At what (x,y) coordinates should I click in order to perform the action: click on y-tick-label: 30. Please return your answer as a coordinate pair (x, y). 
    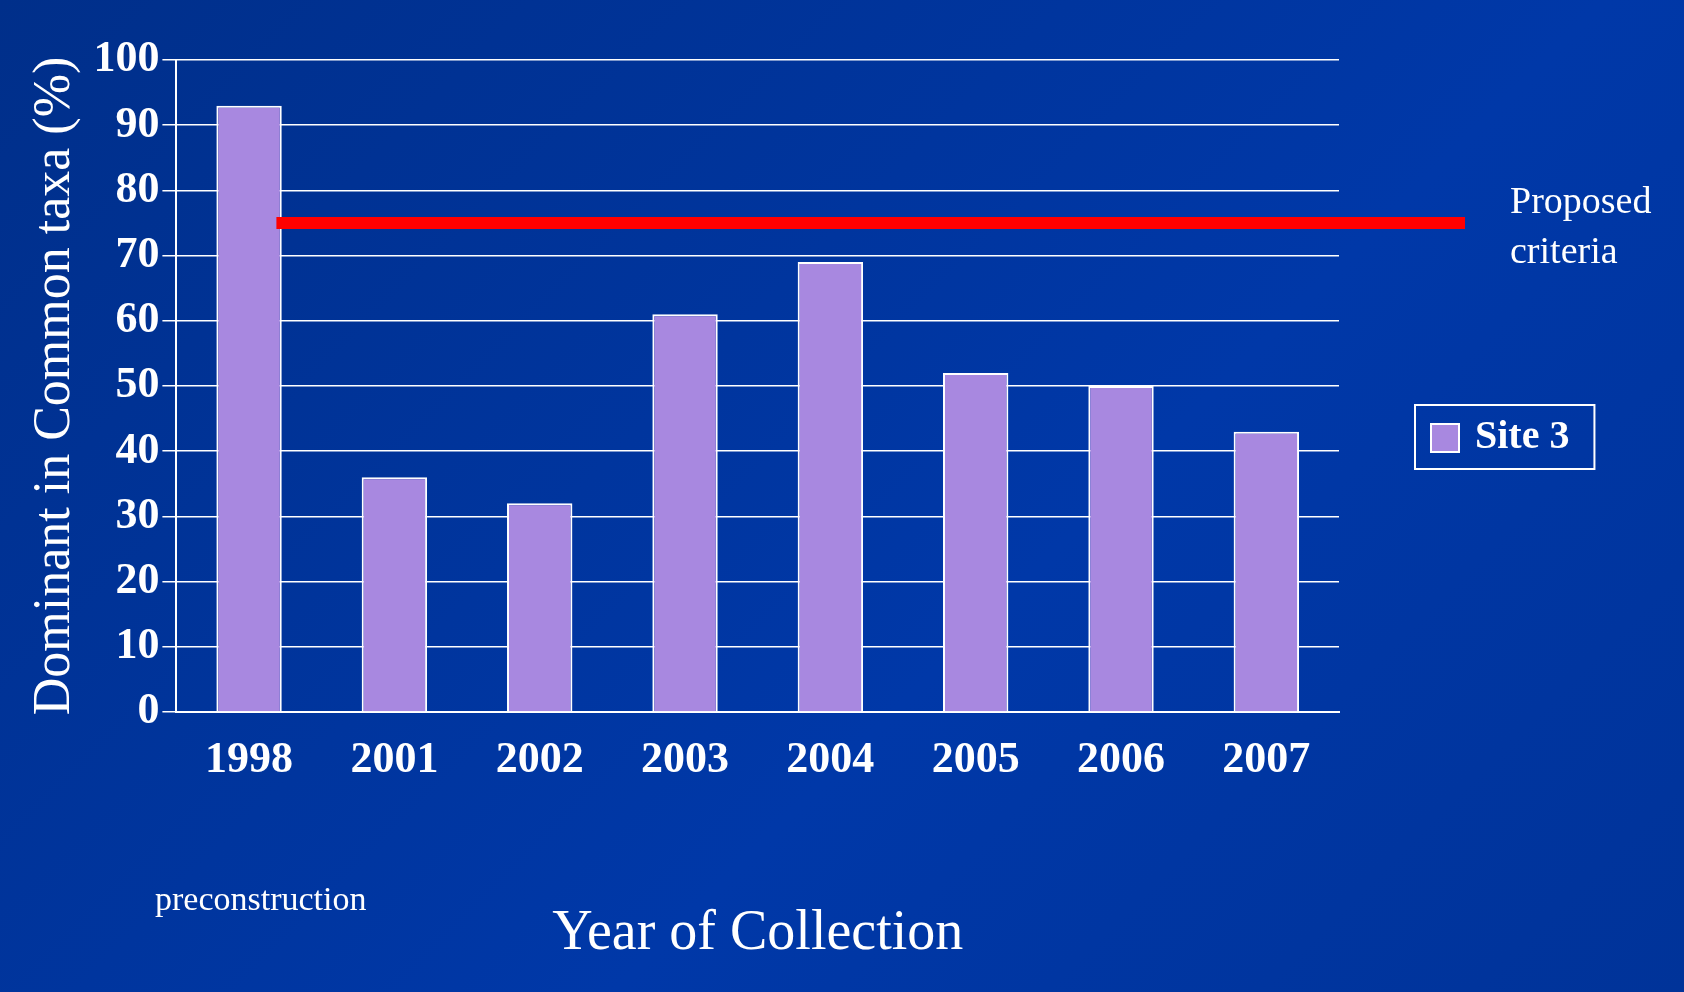
    Looking at the image, I should click on (137, 513).